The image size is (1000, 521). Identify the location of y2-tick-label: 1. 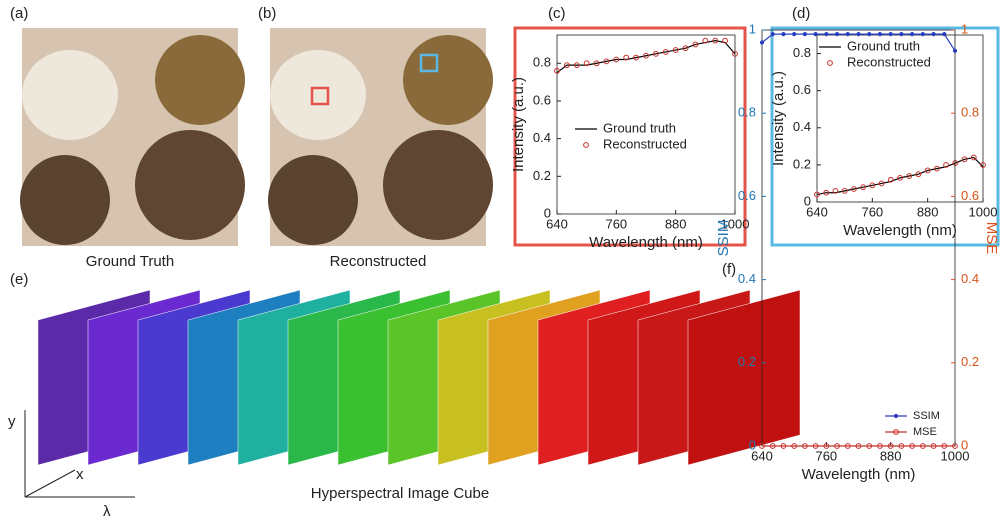
(964, 28).